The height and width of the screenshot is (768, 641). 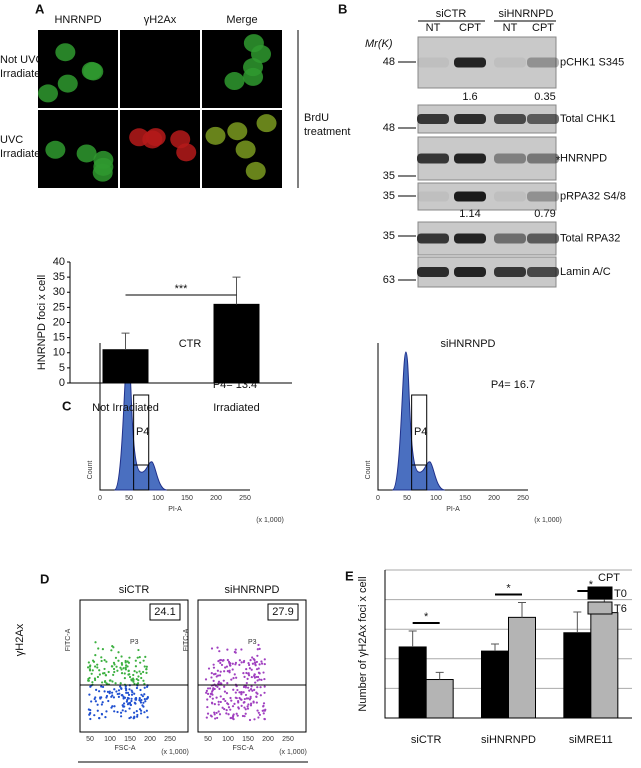 What do you see at coordinates (23, 154) in the screenshot?
I see `row-label: Irradiated` at bounding box center [23, 154].